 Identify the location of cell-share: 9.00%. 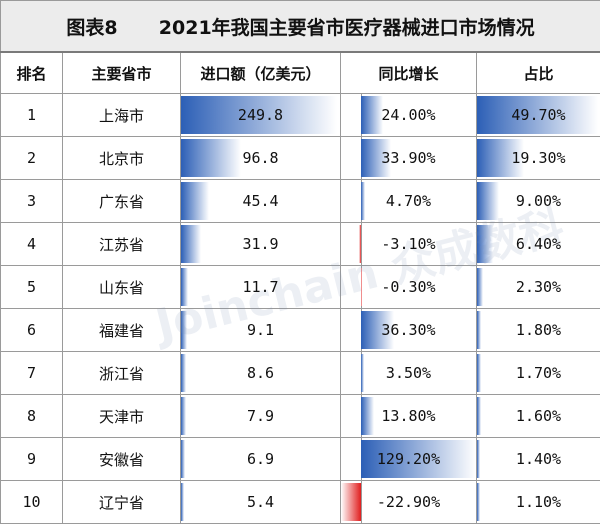
(538, 201).